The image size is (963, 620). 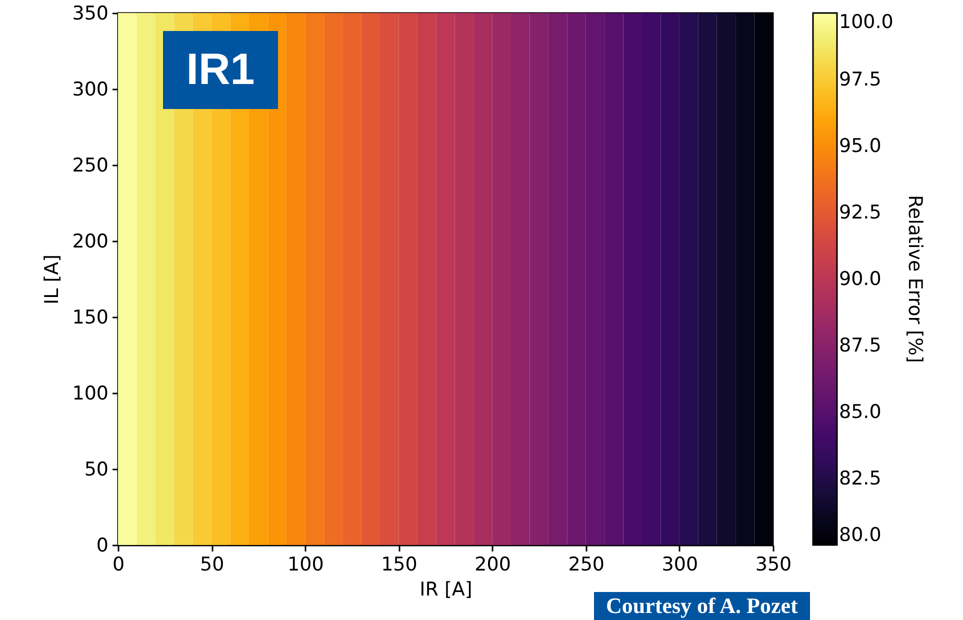 I want to click on y-tick-label: 200, so click(x=90, y=241).